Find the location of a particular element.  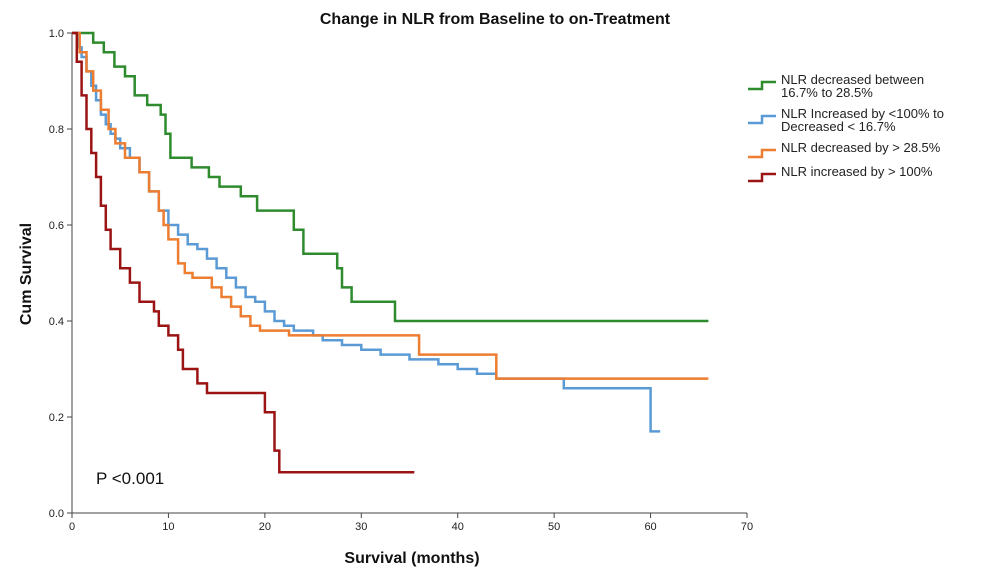

x-tick-label: 30 is located at coordinates (361, 527).